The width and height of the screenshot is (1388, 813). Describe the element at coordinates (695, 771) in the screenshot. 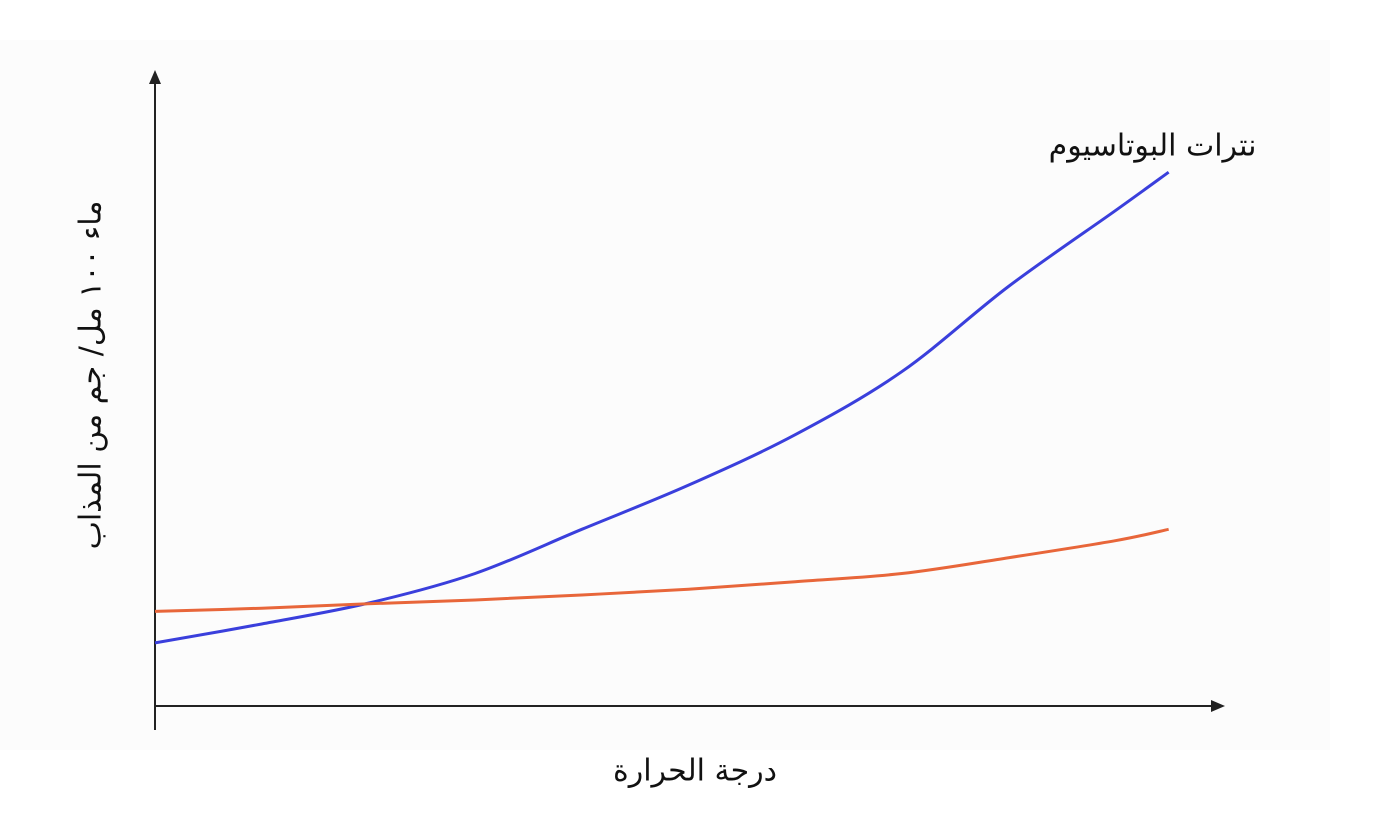

I see `x-axis-label: درجة الحرارة` at that location.